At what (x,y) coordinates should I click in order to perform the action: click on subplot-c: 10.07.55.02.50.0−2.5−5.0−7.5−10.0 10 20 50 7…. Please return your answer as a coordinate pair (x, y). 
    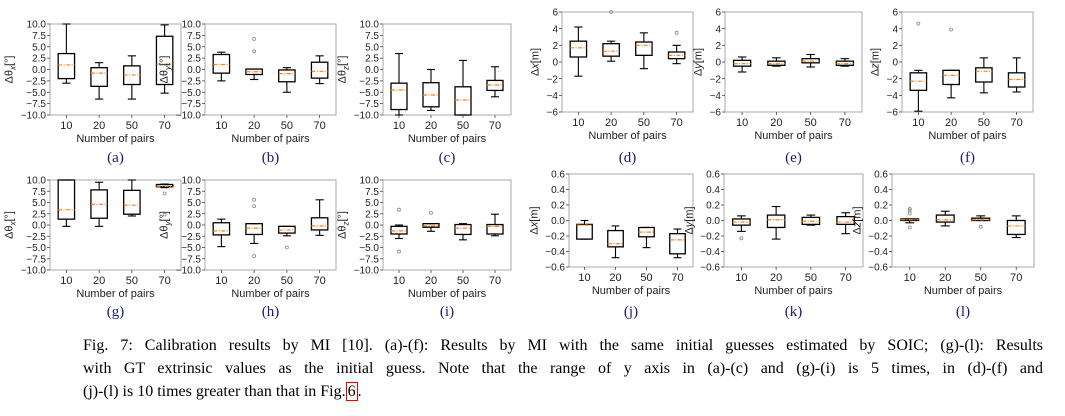
    Looking at the image, I should click on (424, 93).